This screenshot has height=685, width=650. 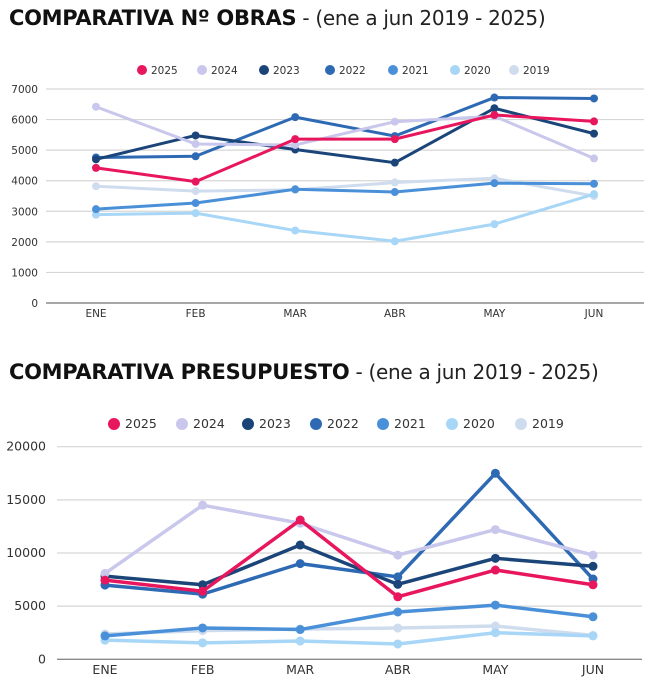 What do you see at coordinates (494, 108) in the screenshot?
I see `data-point-2023-may` at bounding box center [494, 108].